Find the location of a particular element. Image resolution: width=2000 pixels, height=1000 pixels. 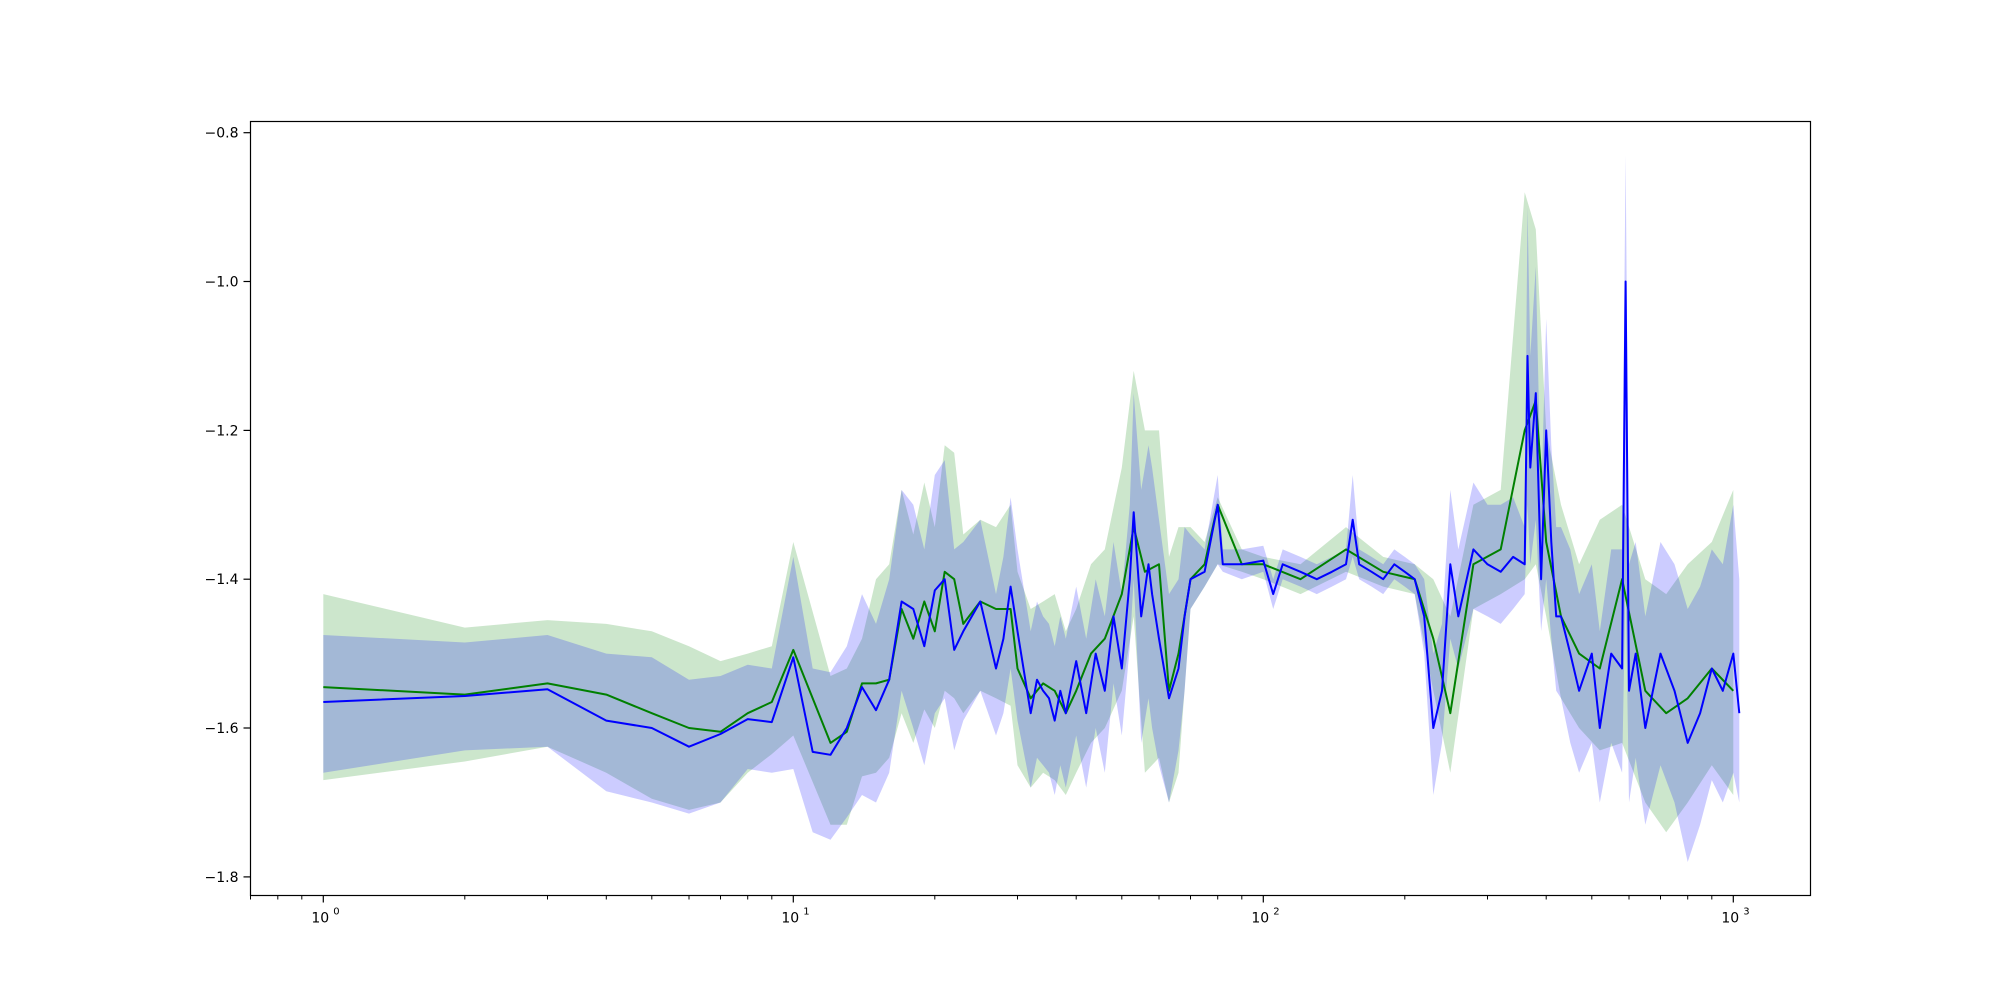

x-tick-label-exponent: 0 is located at coordinates (336, 912).